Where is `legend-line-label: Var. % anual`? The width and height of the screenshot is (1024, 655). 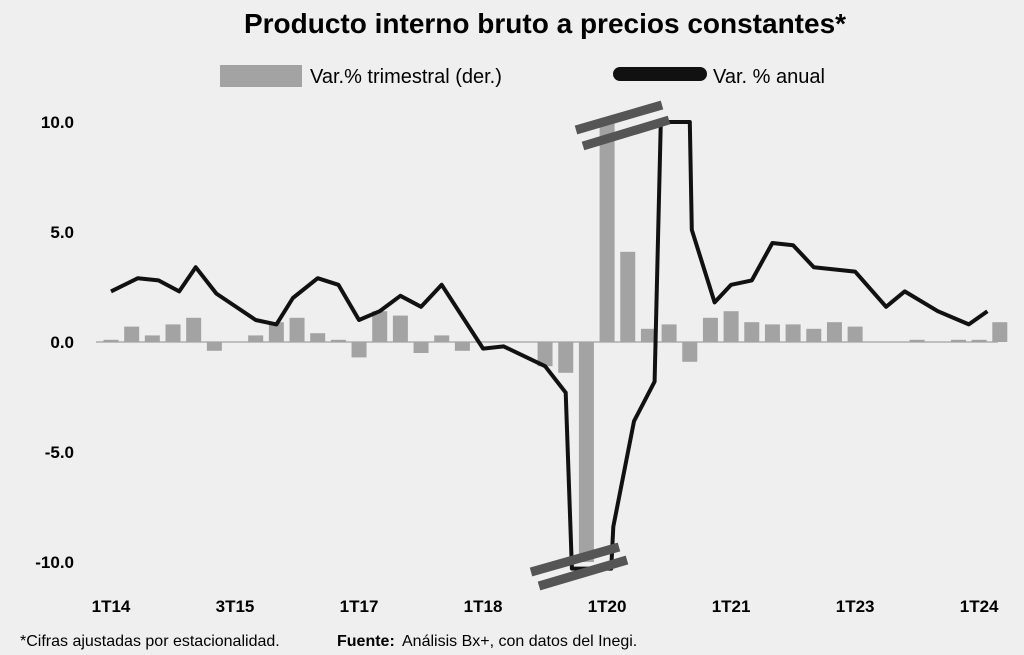
legend-line-label: Var. % anual is located at coordinates (769, 77).